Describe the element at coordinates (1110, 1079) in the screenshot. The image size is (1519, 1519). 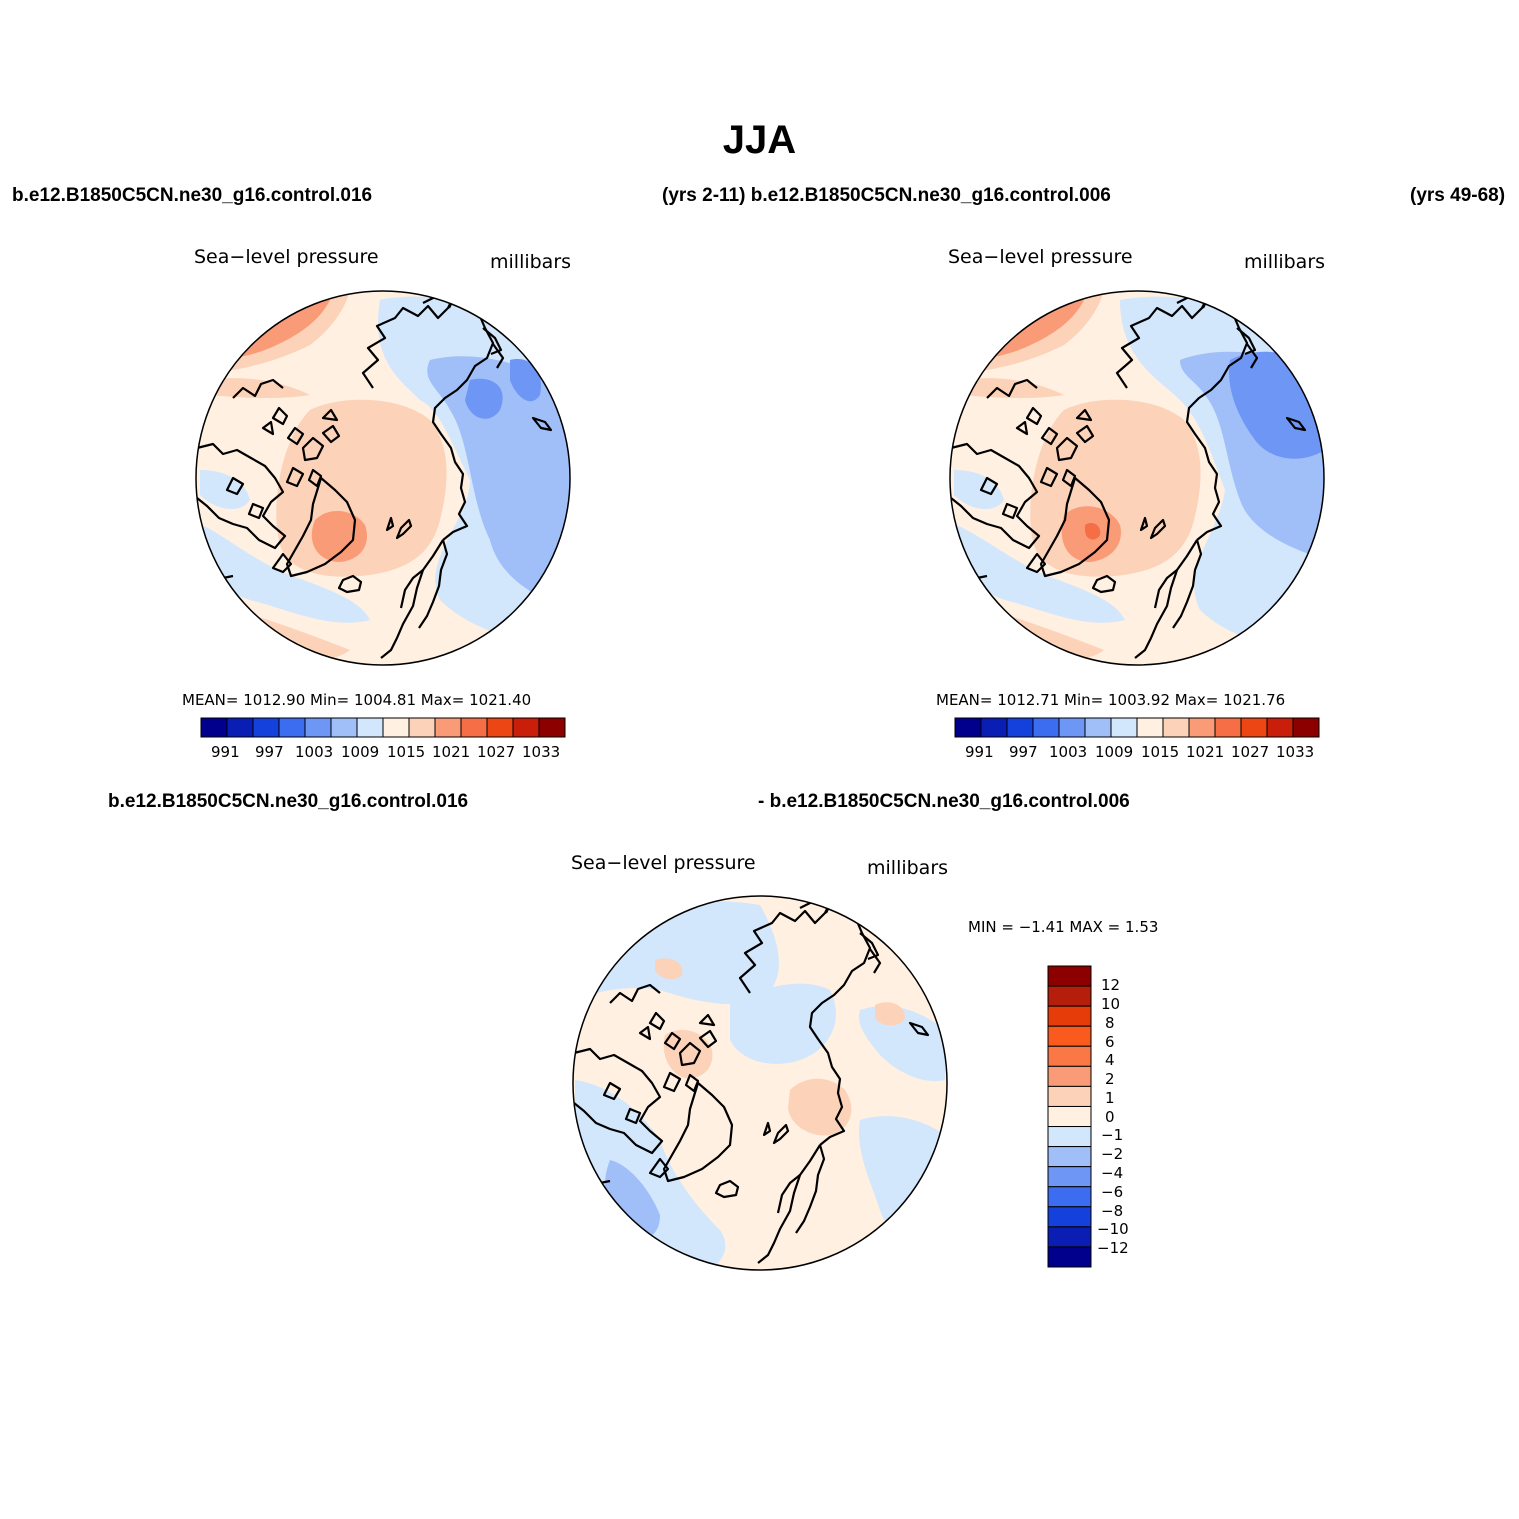
I see `cb3-label: 2` at that location.